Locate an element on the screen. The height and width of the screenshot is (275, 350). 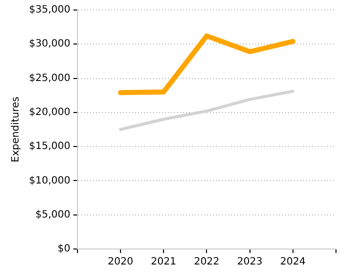
y-tick-label: $25,000 is located at coordinates (49, 78).